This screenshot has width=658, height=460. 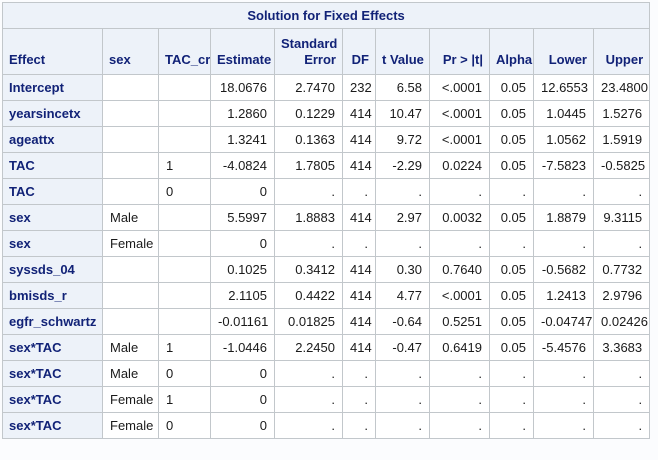 What do you see at coordinates (563, 217) in the screenshot?
I see `cell-lower: 1.8879` at bounding box center [563, 217].